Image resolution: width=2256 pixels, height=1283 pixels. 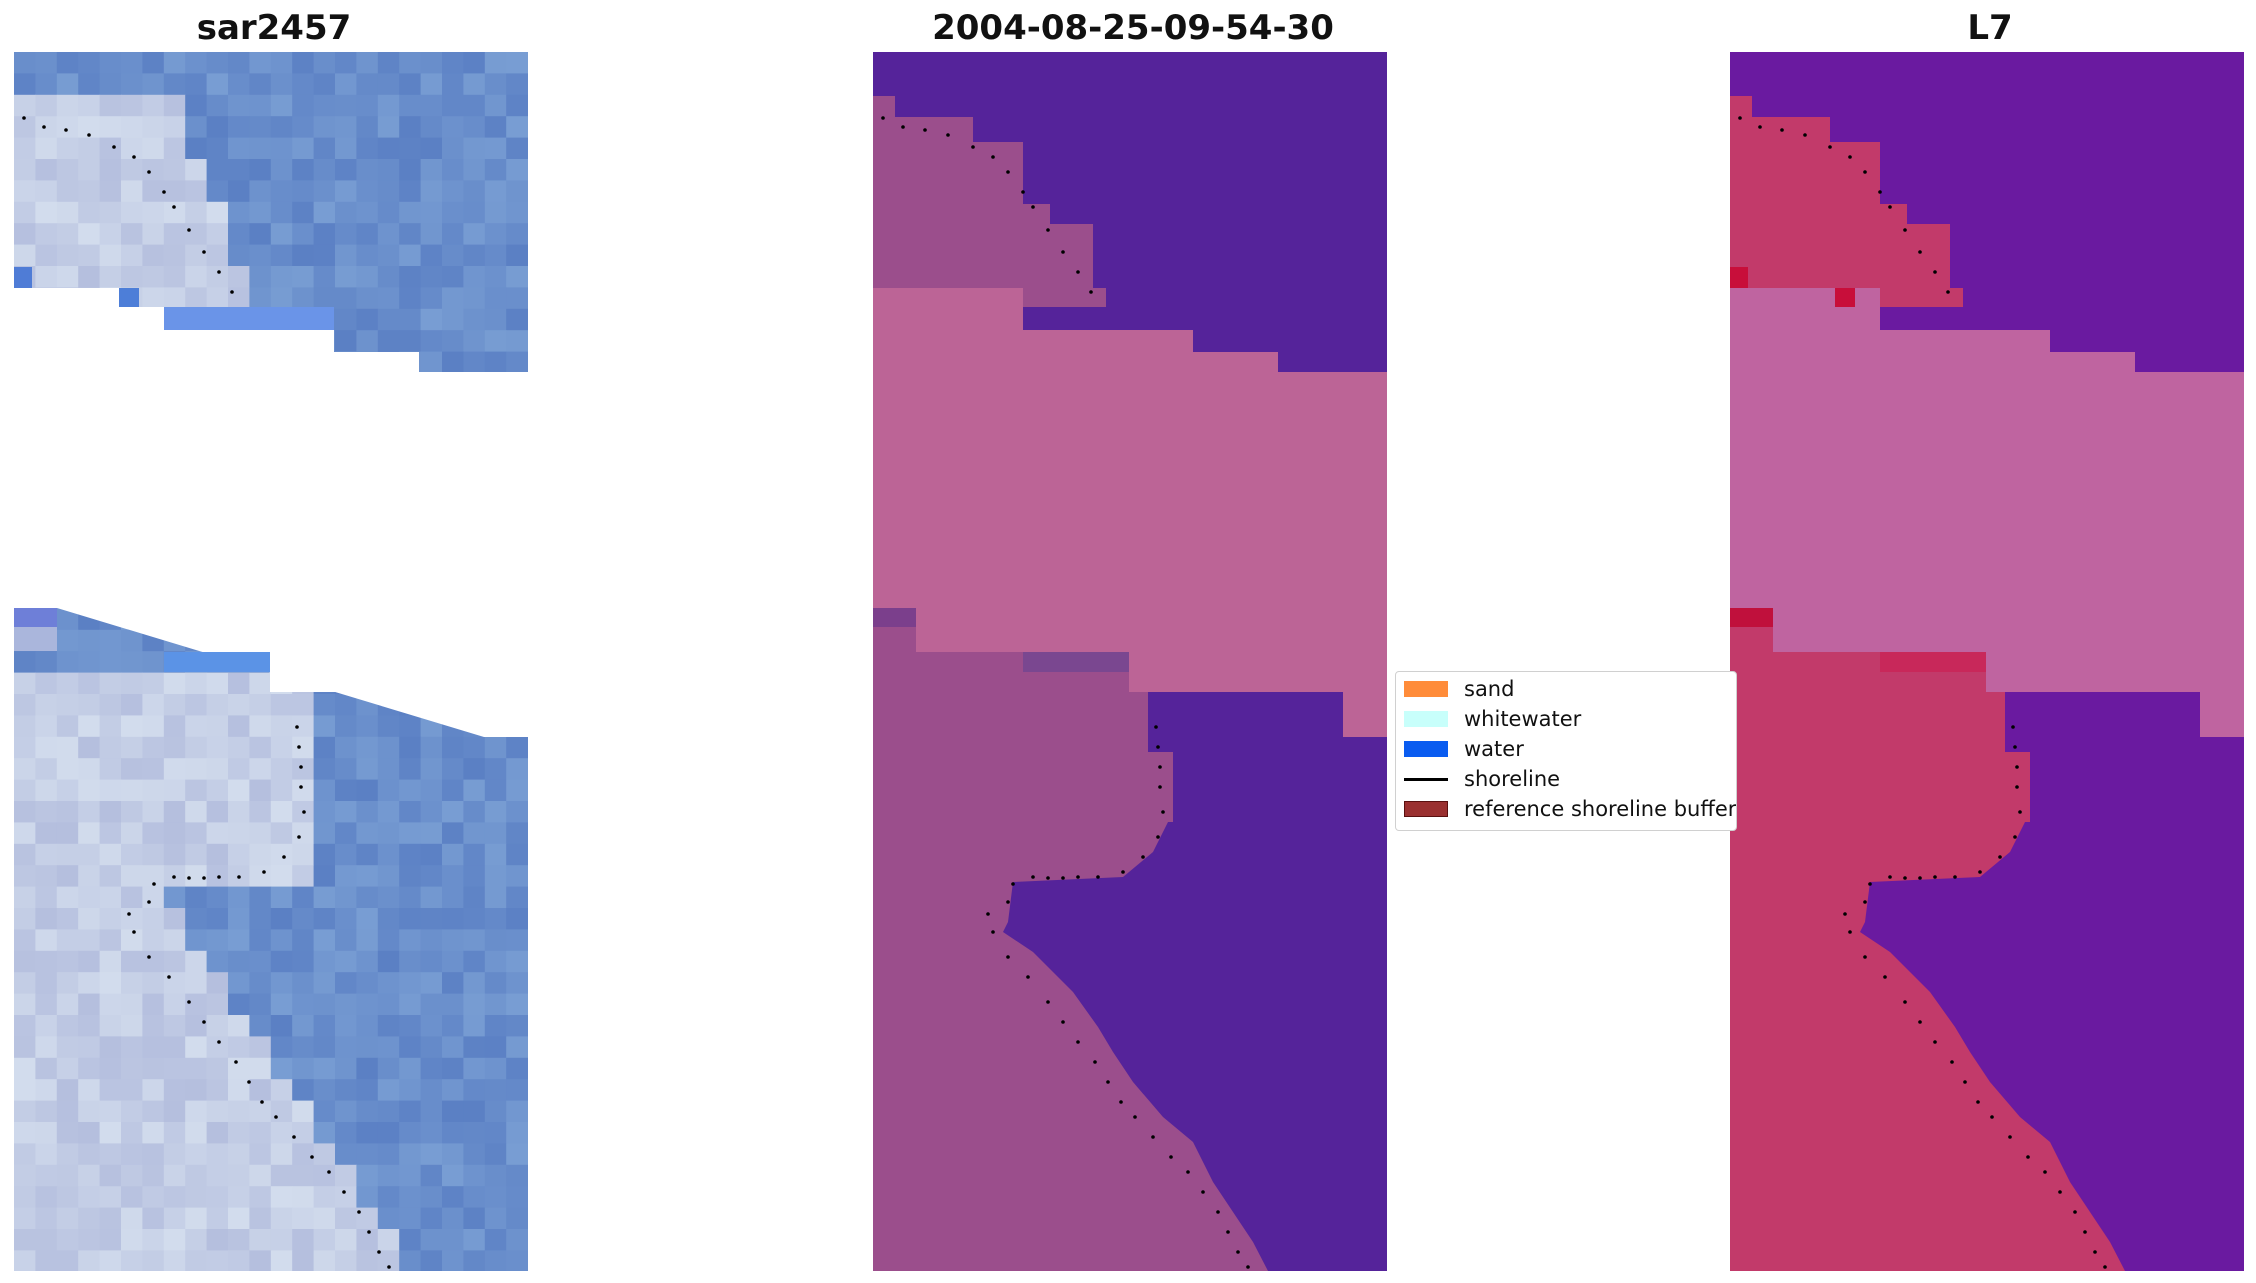 What do you see at coordinates (1426, 749) in the screenshot?
I see `water-swatch` at bounding box center [1426, 749].